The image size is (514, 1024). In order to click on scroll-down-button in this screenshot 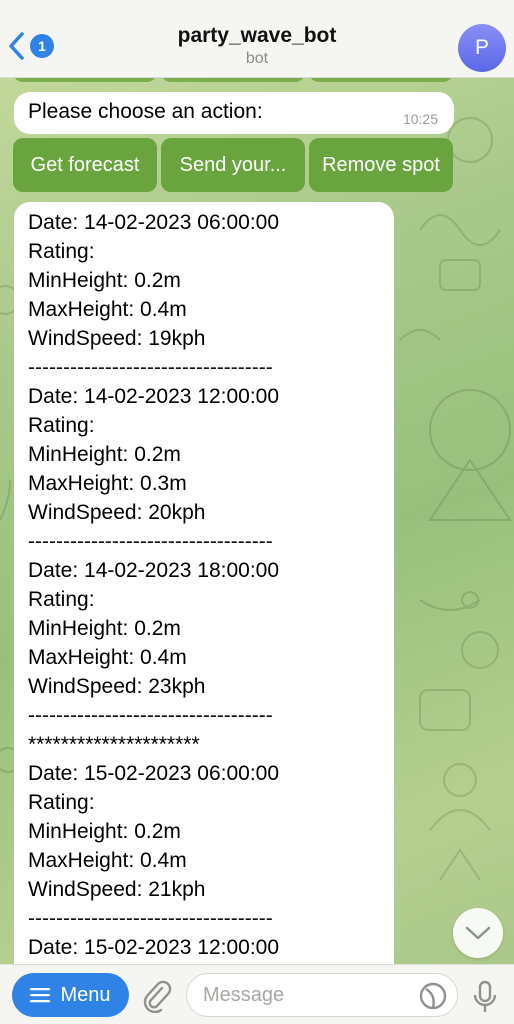, I will do `click(478, 933)`.